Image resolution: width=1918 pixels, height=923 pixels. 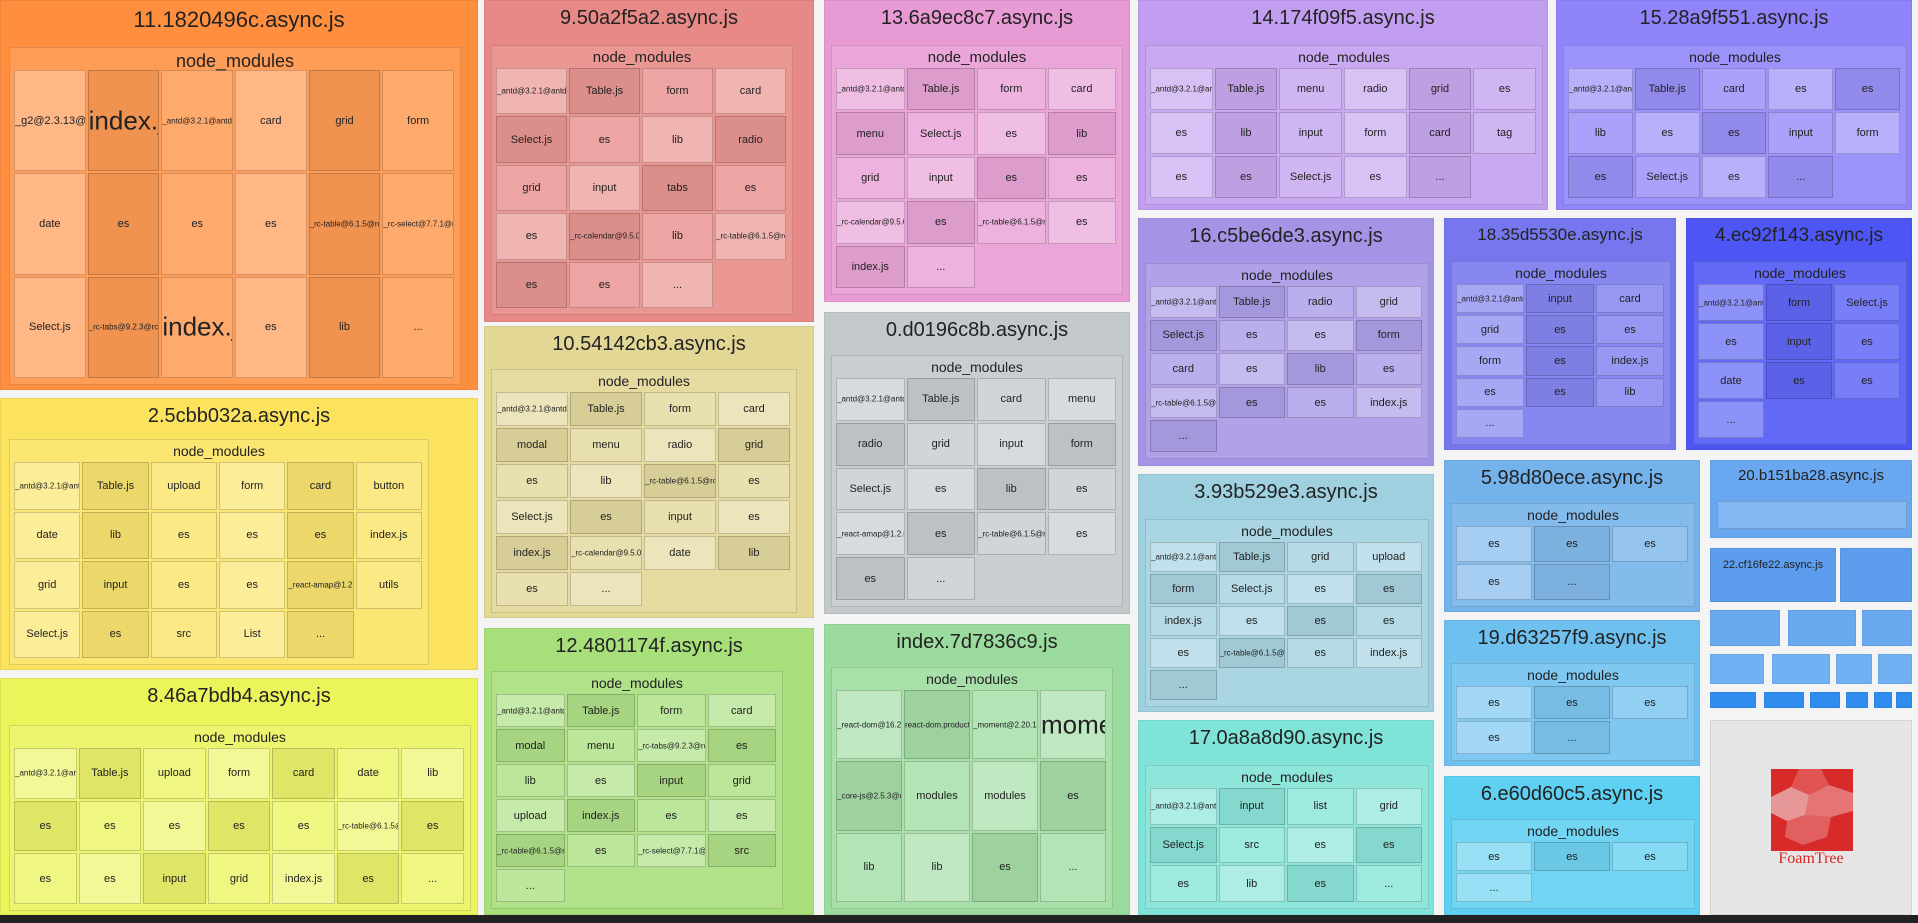 I want to click on chunk-small-a, so click(x=1876, y=575).